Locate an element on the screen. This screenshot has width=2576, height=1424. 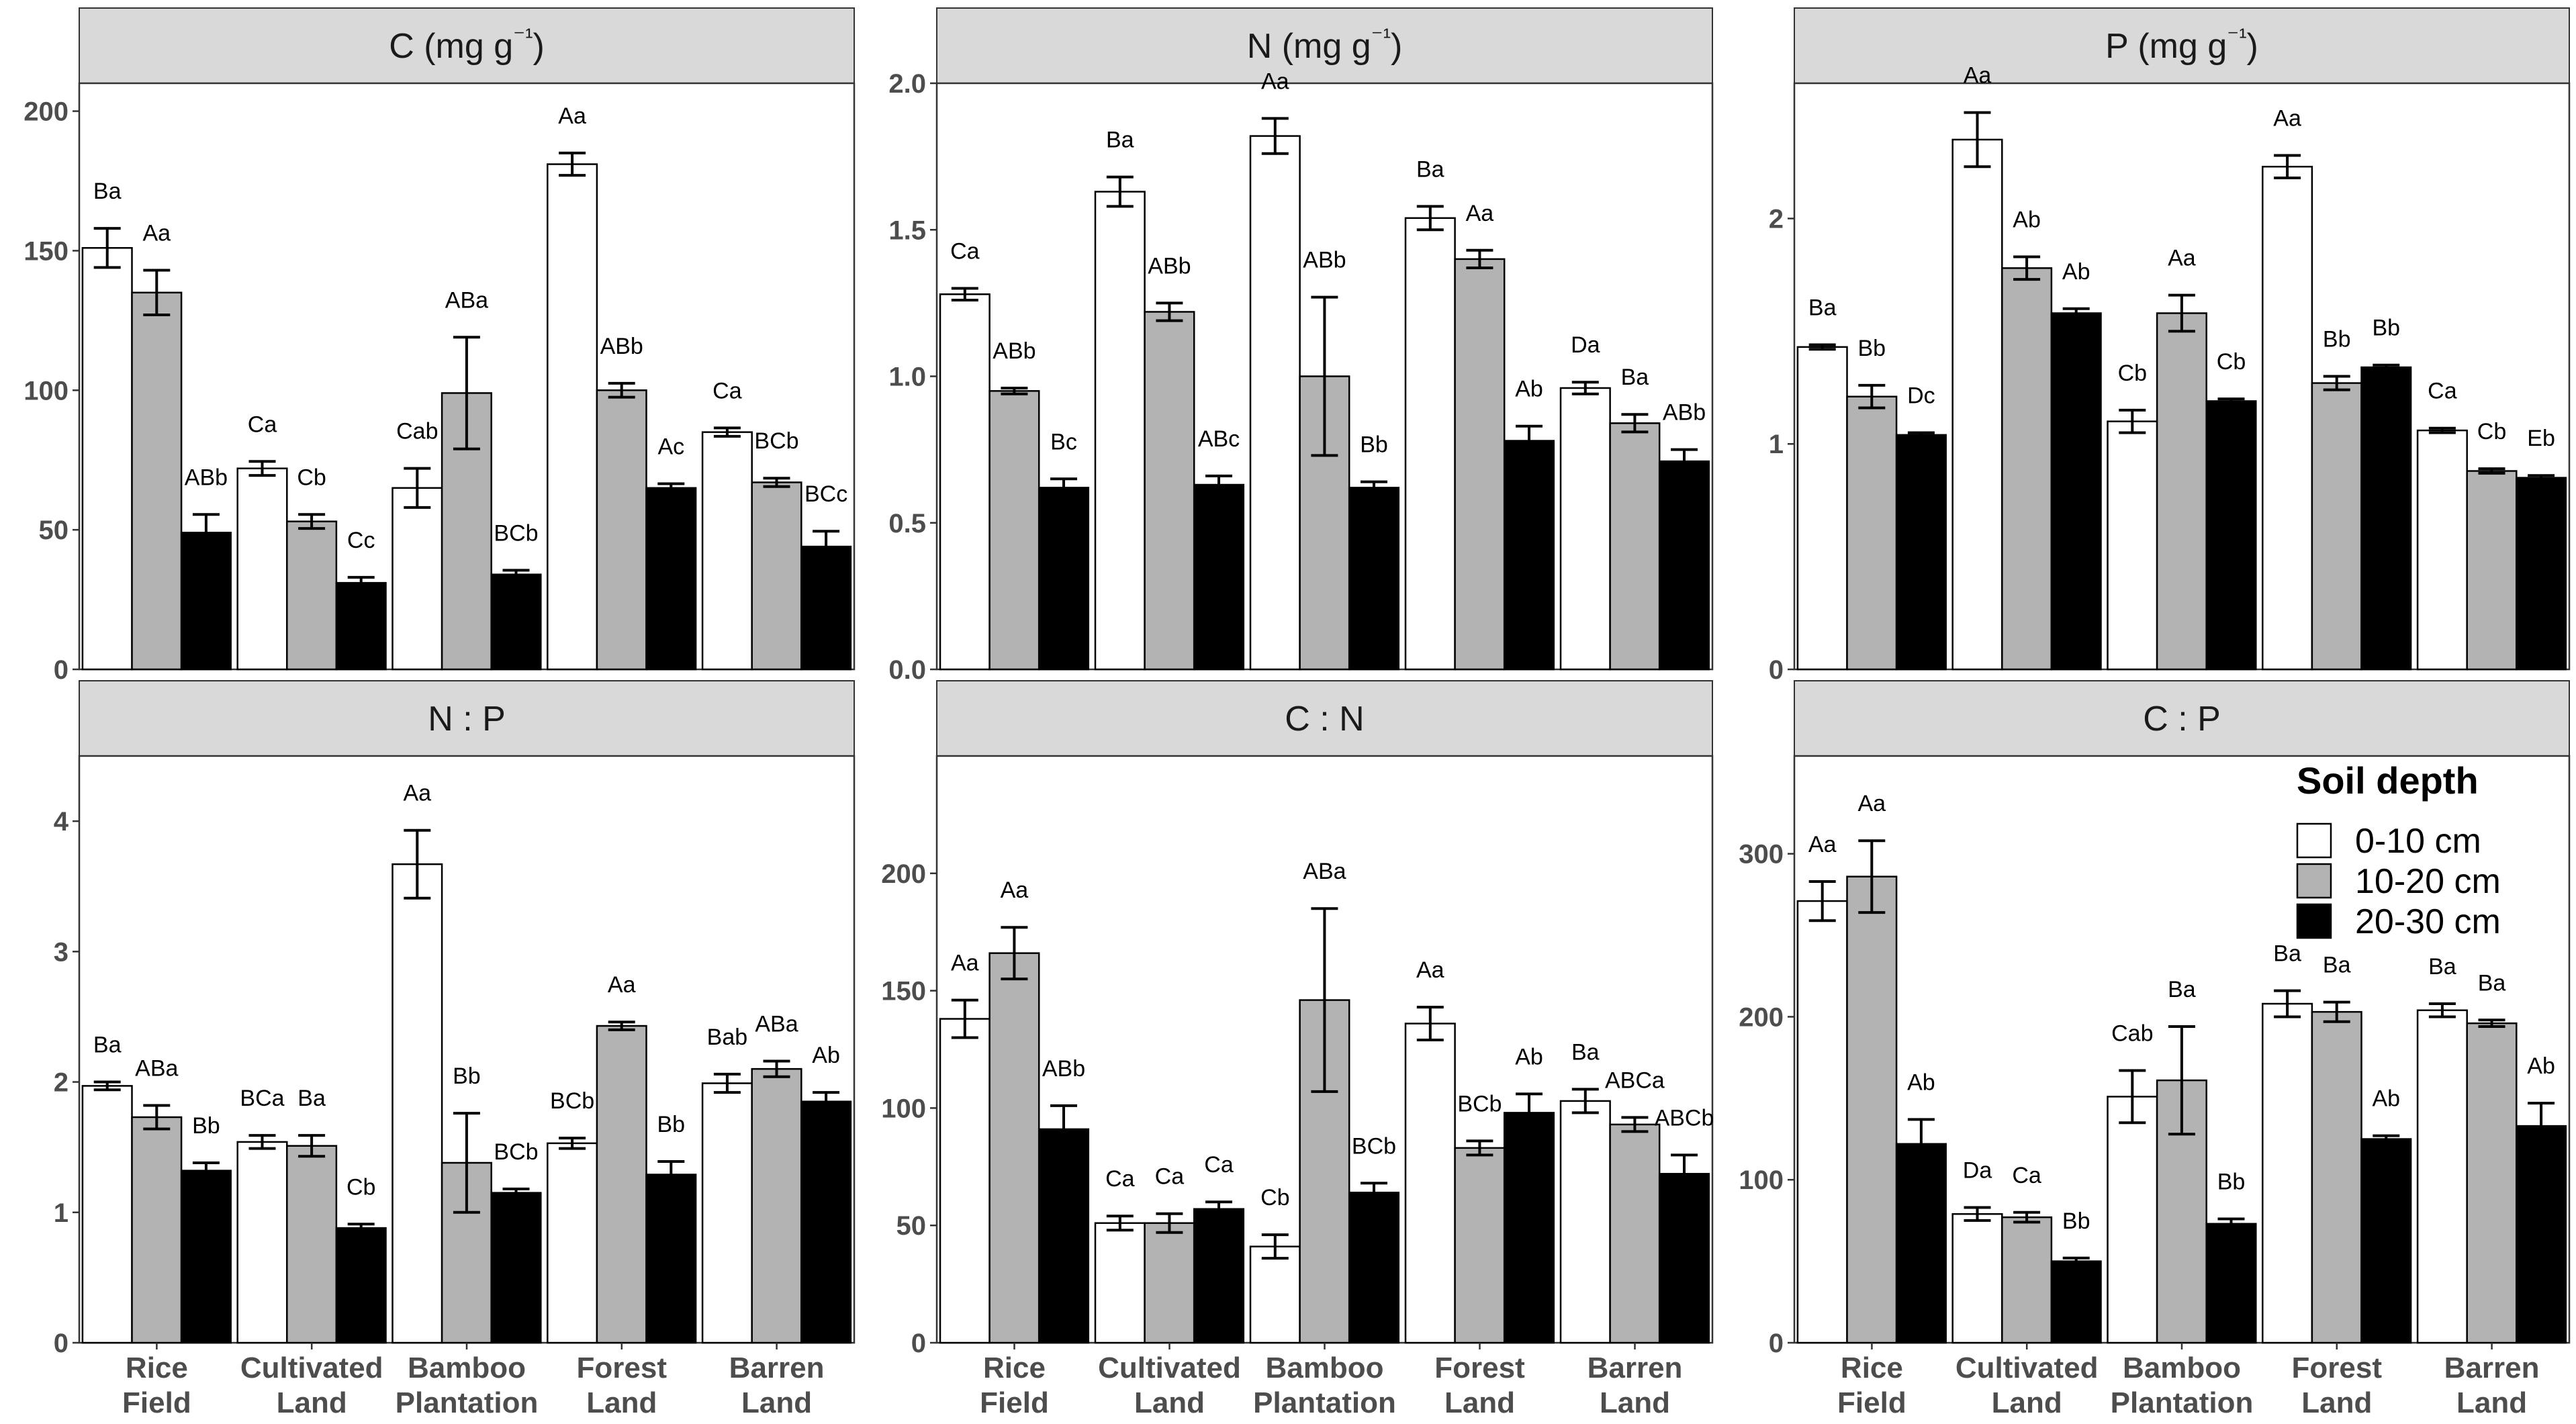
y-tick-label: 4 is located at coordinates (61, 822).